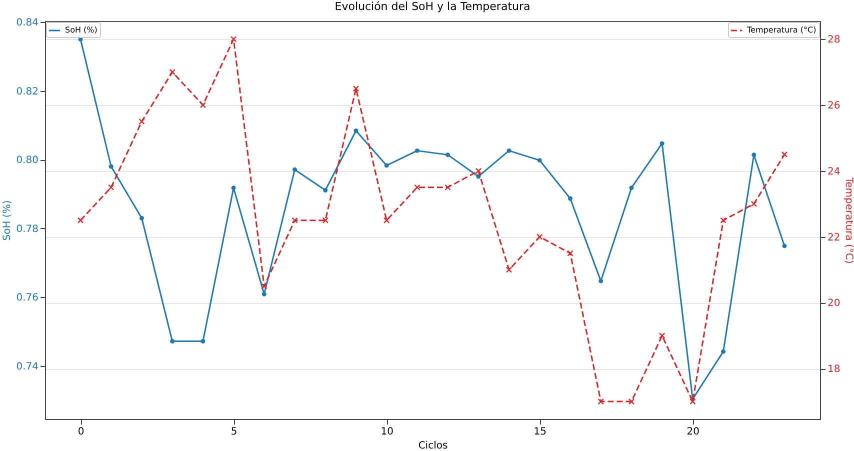 The width and height of the screenshot is (854, 451). Describe the element at coordinates (433, 445) in the screenshot. I see `x-axis-title: Ciclos` at that location.